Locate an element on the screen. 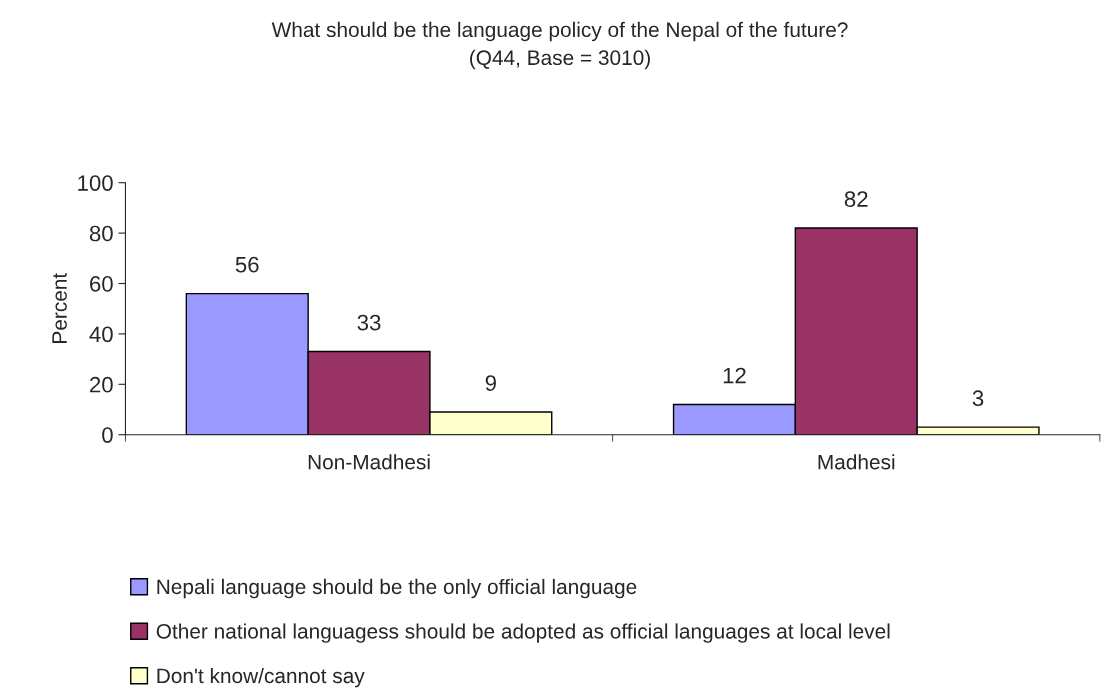 The width and height of the screenshot is (1120, 700). y-tick-label: 20 is located at coordinates (101, 384).